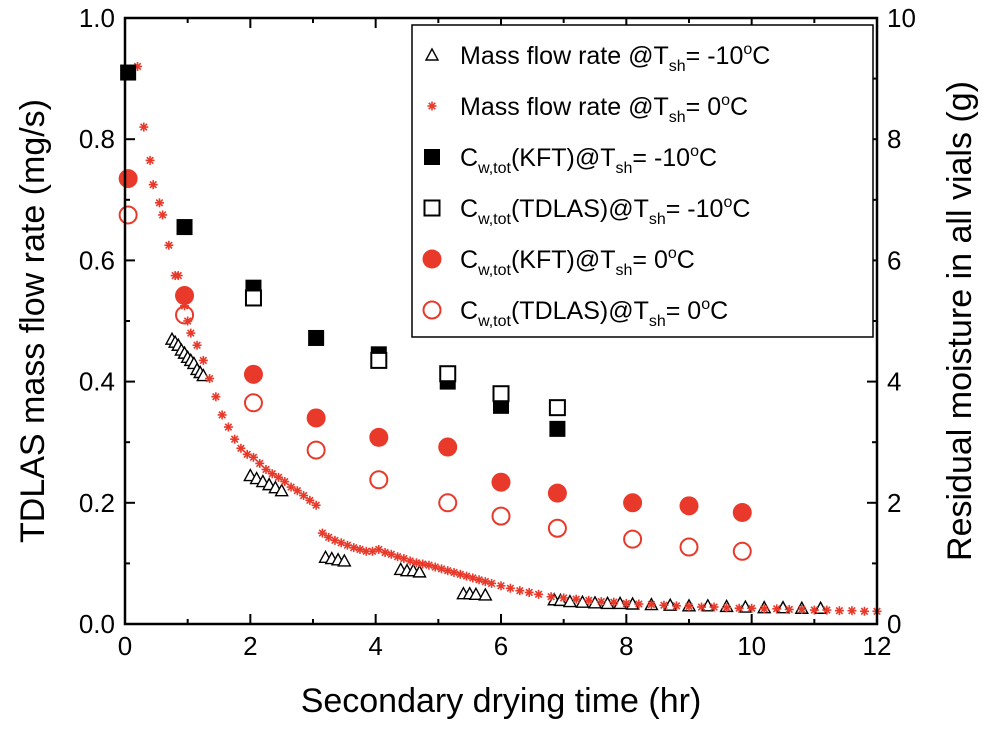 Image resolution: width=988 pixels, height=729 pixels. I want to click on x-tick-label: 8, so click(626, 646).